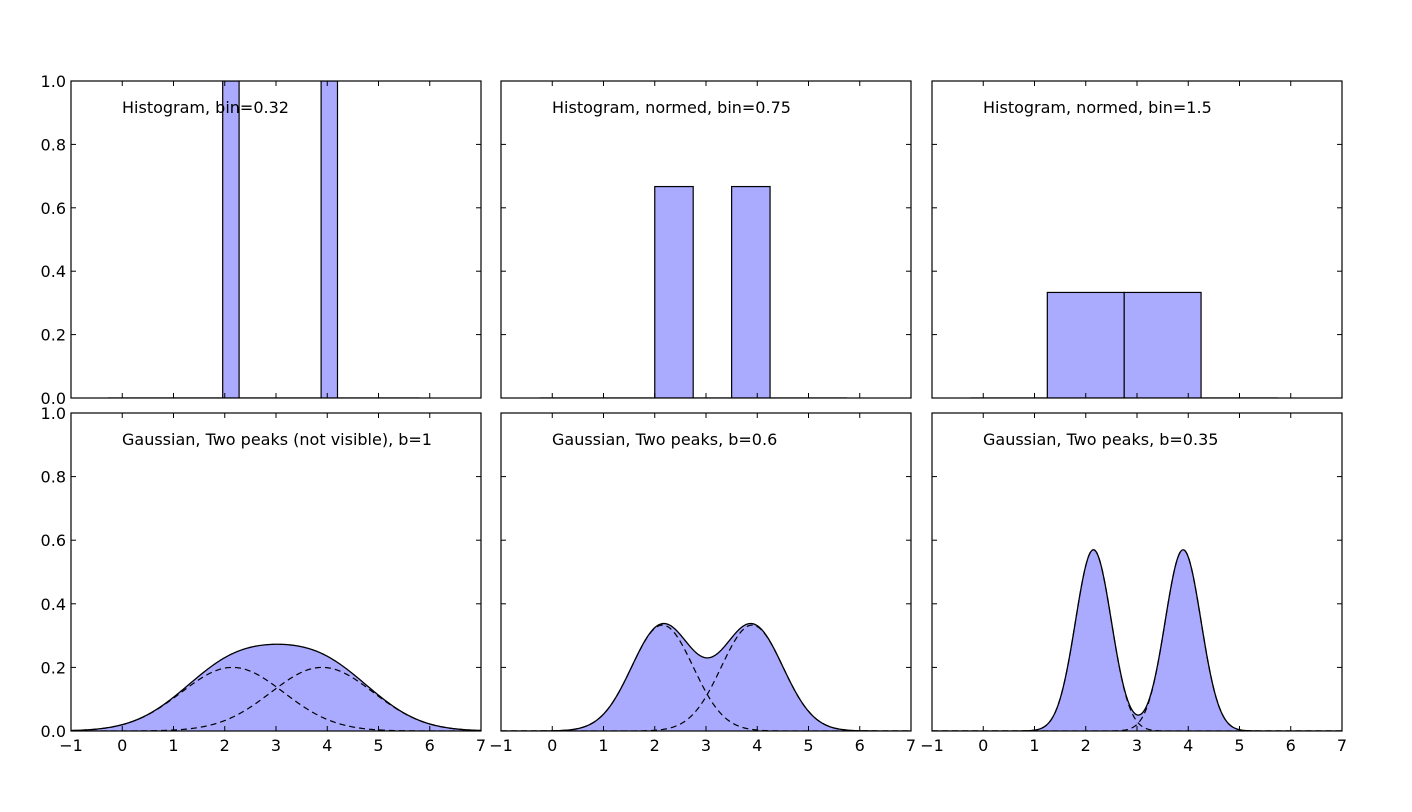 This screenshot has height=812, width=1412. Describe the element at coordinates (205, 107) in the screenshot. I see `panel-title: Histogram, bin=0.32` at that location.